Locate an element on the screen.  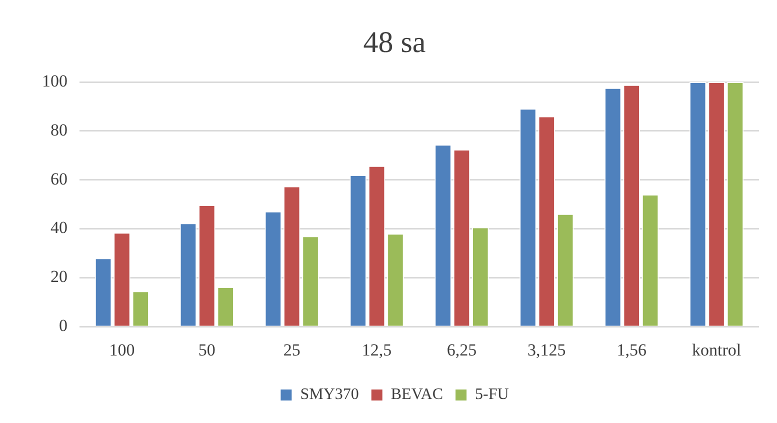
x-tick-label: 50 is located at coordinates (207, 350).